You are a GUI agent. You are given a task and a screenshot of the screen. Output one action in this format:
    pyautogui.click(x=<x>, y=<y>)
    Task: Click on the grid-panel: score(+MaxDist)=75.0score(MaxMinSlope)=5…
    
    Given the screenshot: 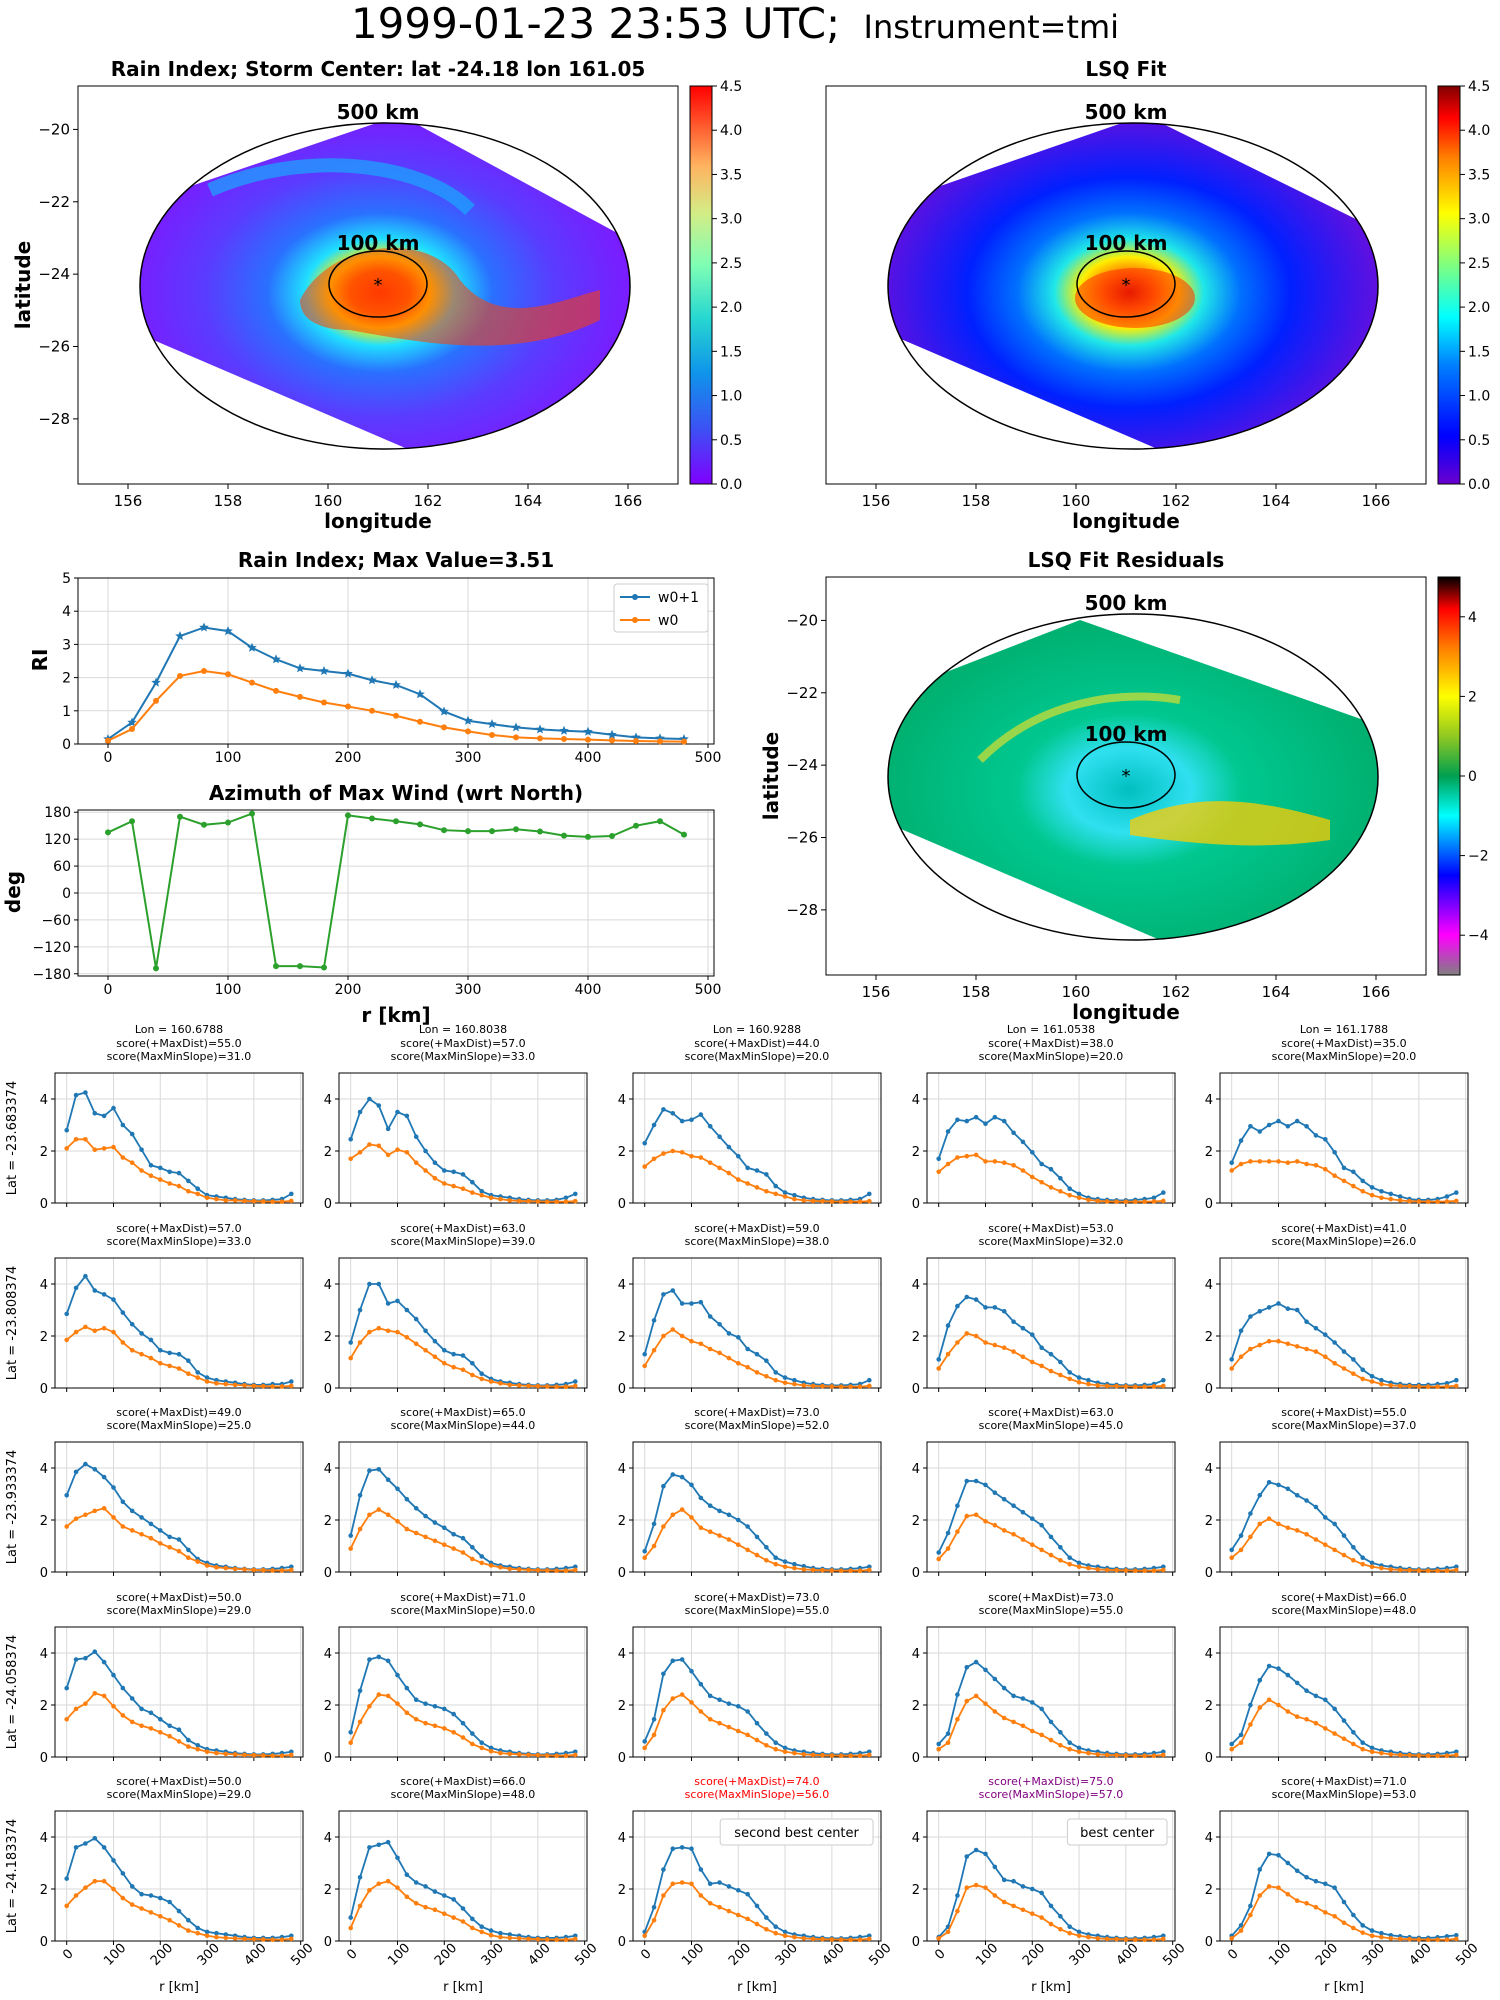 What is the action you would take?
    pyautogui.click(x=1050, y=1885)
    